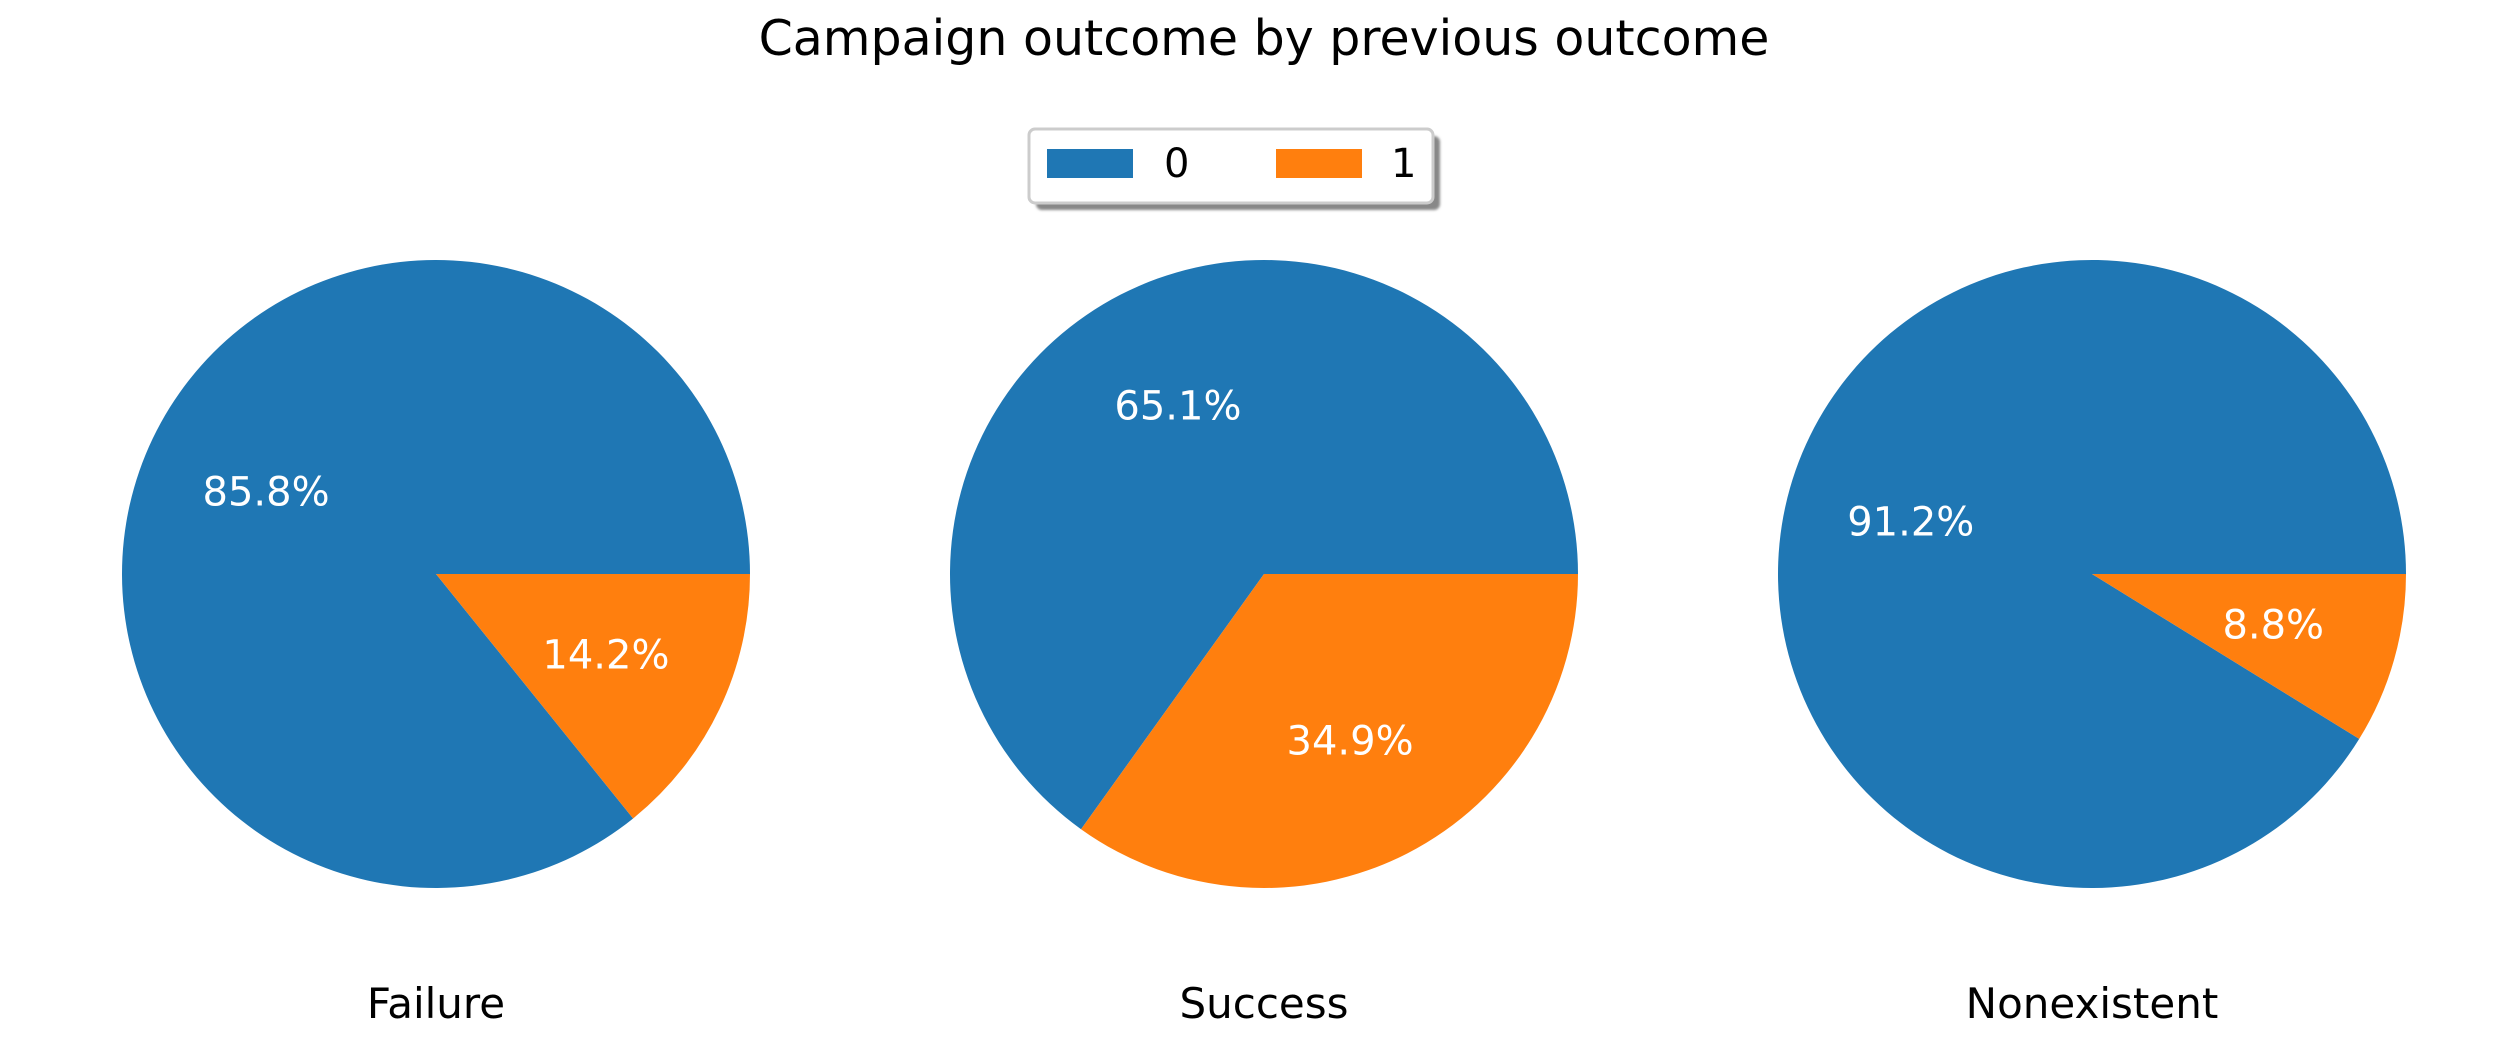 Image resolution: width=2520 pixels, height=1050 pixels. What do you see at coordinates (1910, 523) in the screenshot?
I see `pie-slice-label-nonexistent-0: 91.2%` at bounding box center [1910, 523].